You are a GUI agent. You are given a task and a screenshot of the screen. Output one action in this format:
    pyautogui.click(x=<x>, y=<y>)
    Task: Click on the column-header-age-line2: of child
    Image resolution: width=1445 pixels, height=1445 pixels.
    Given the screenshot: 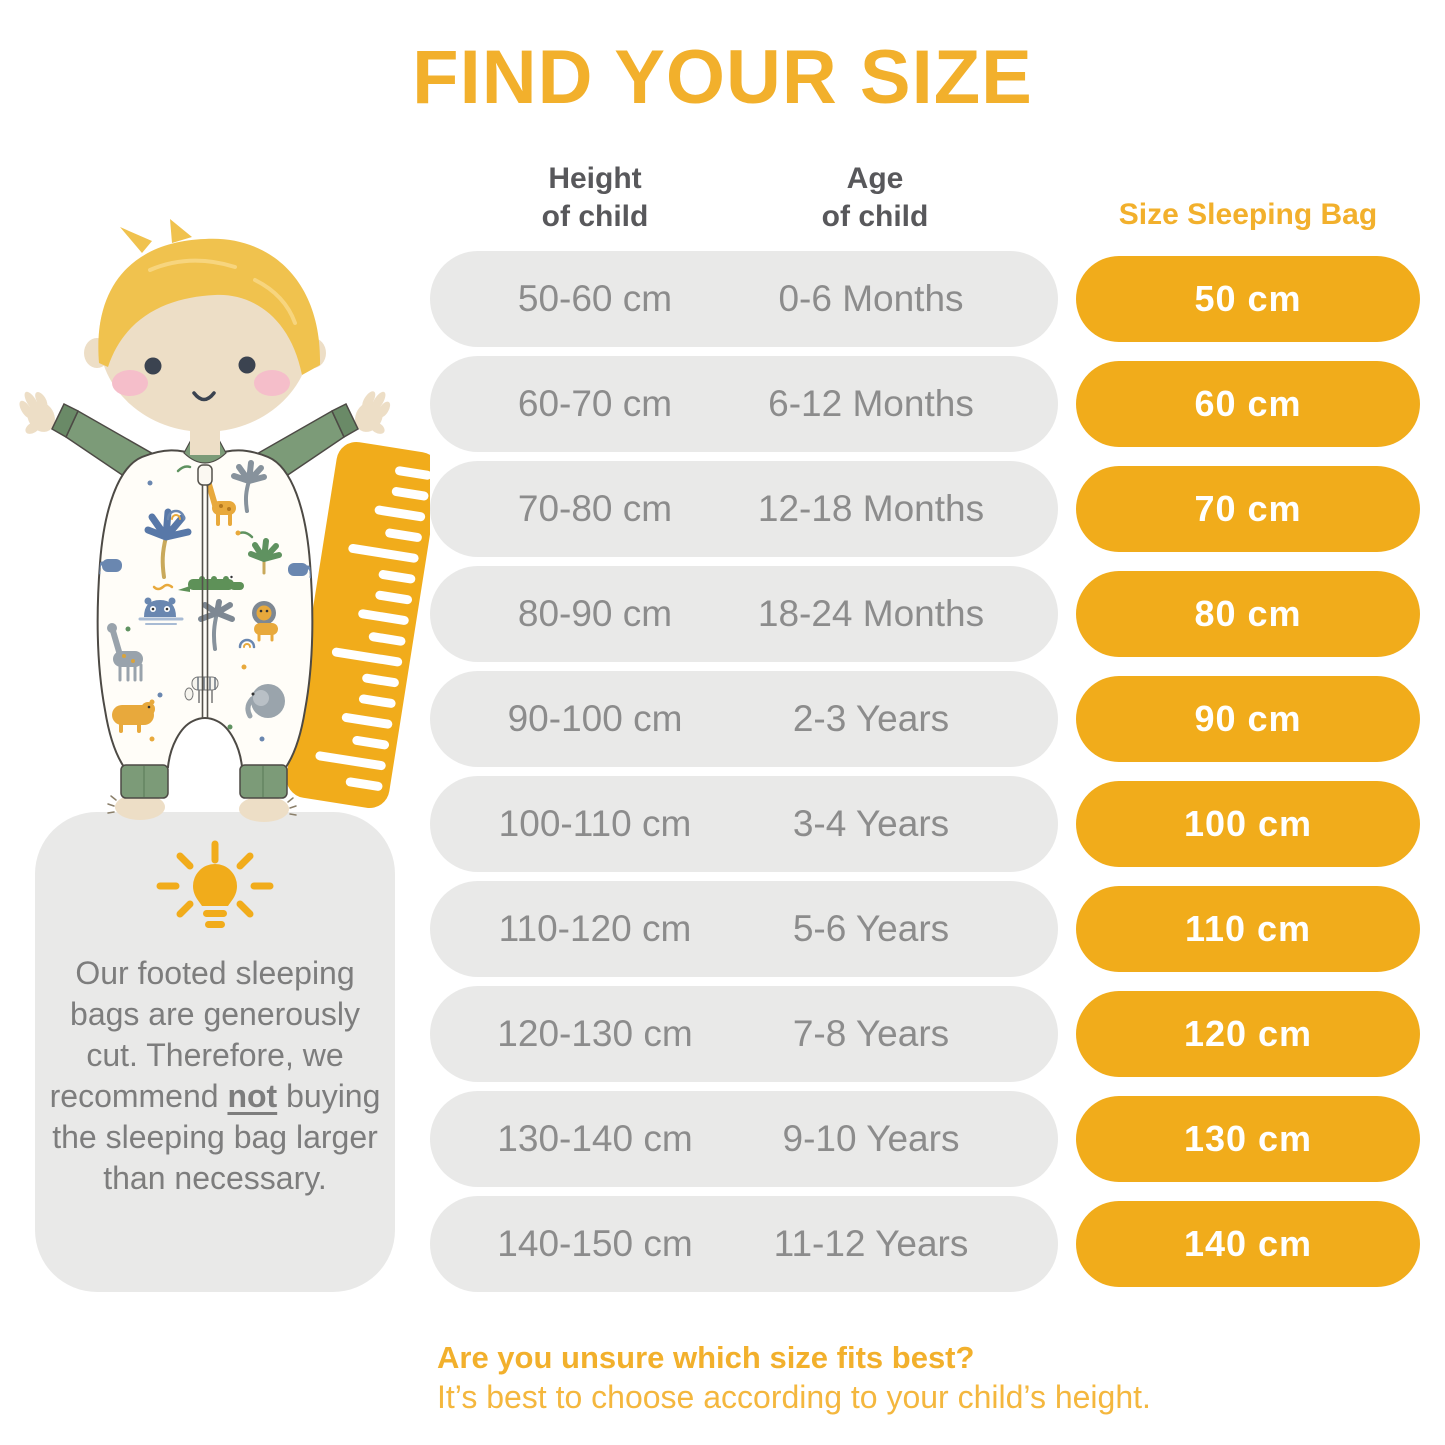 What is the action you would take?
    pyautogui.click(x=875, y=216)
    